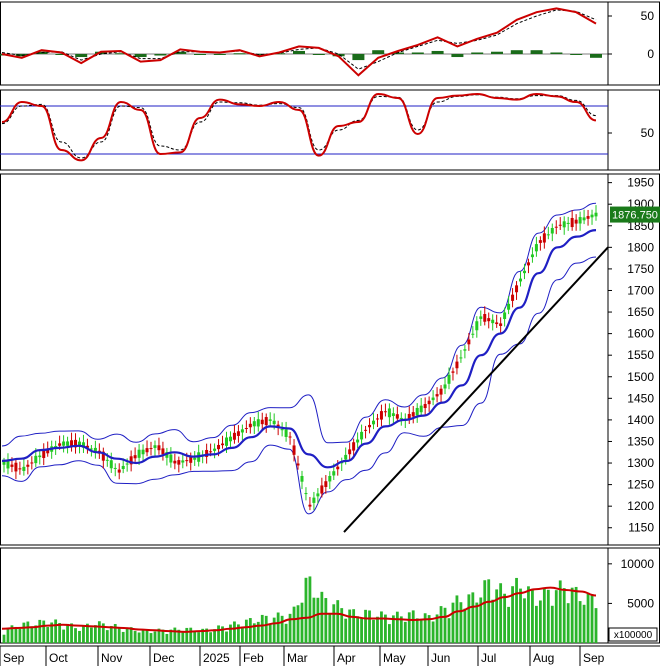 The height and width of the screenshot is (666, 660). Describe the element at coordinates (216, 658) in the screenshot. I see `x-tick-label: 2025` at that location.